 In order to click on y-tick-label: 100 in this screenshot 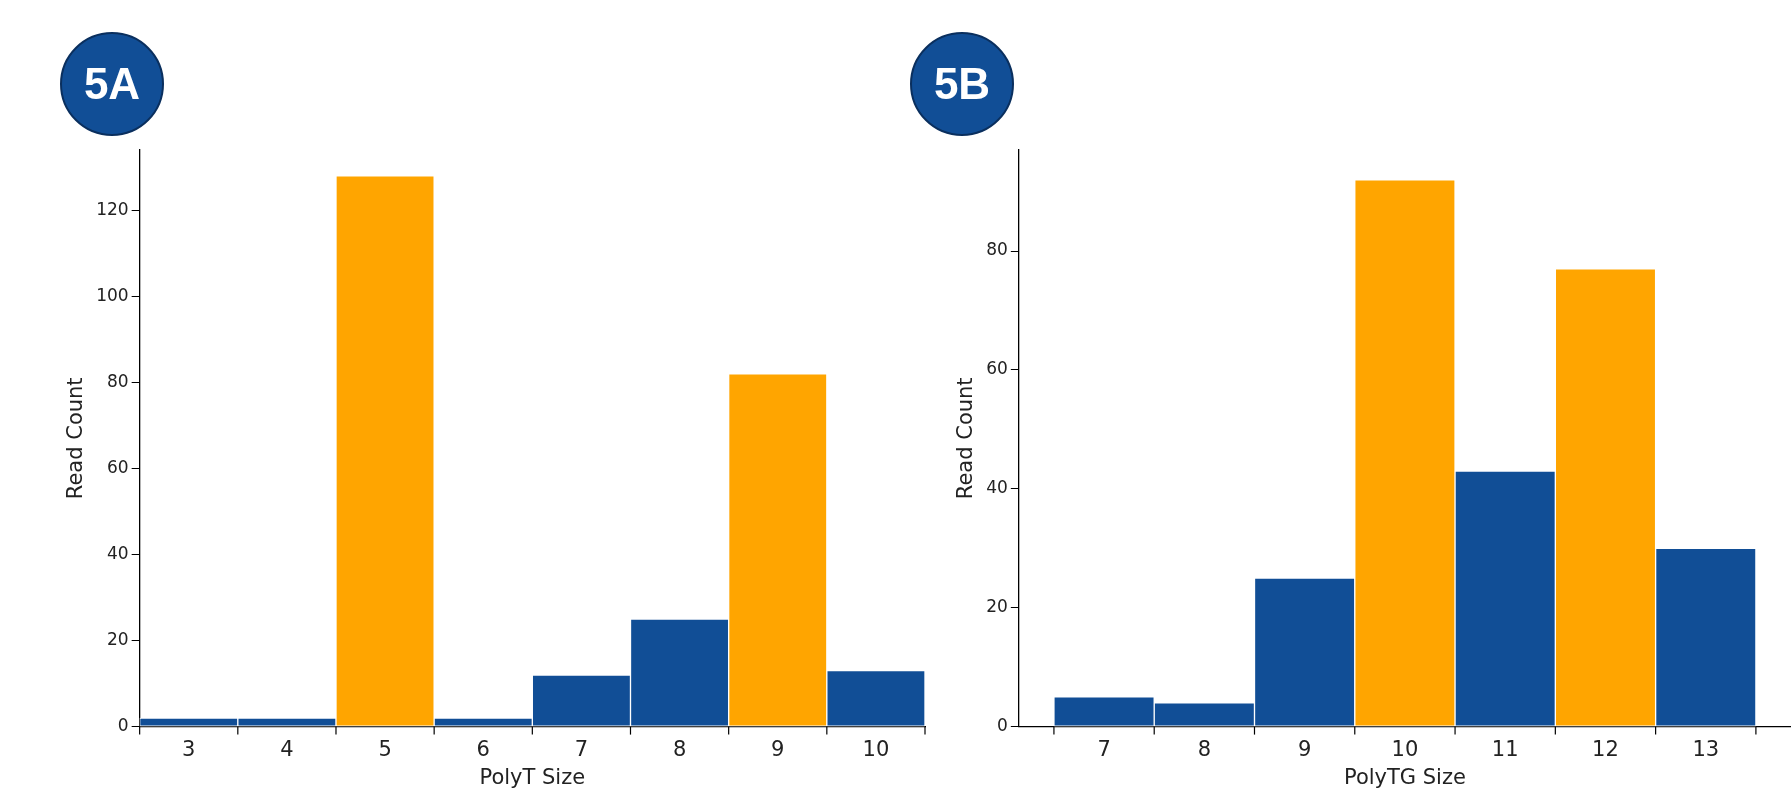, I will do `click(112, 294)`.